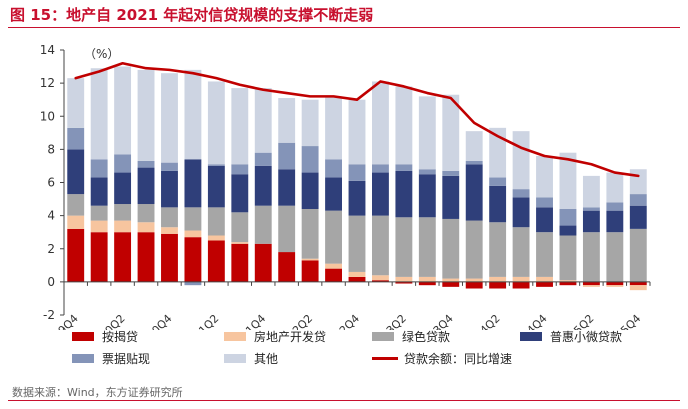  I want to click on bar-segment-4-24Q2, so click(498, 181).